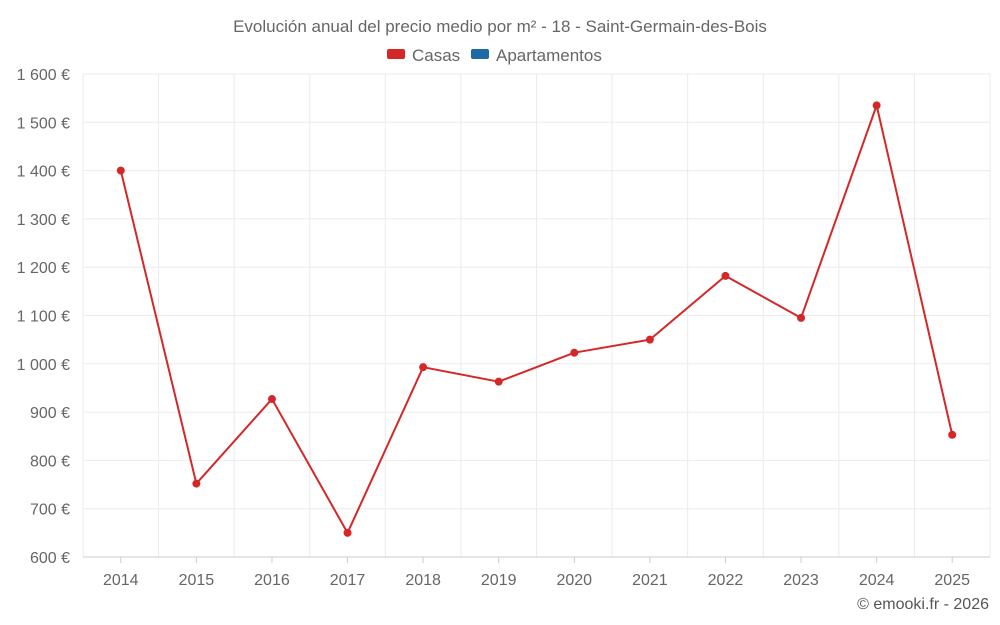 The height and width of the screenshot is (625, 1000). What do you see at coordinates (50, 558) in the screenshot?
I see `y-tick-label: 600 €` at bounding box center [50, 558].